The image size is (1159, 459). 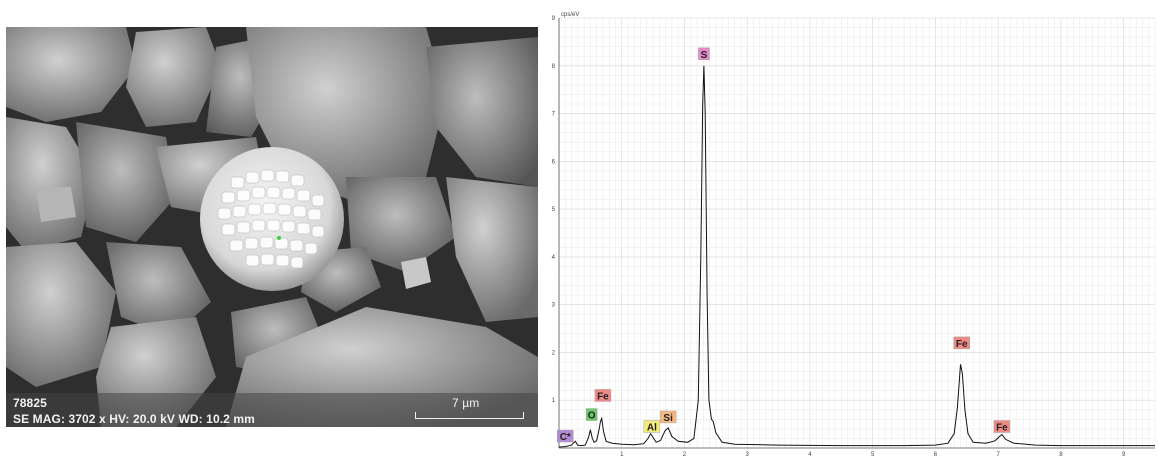 I want to click on sem-info-bar, so click(x=272, y=410).